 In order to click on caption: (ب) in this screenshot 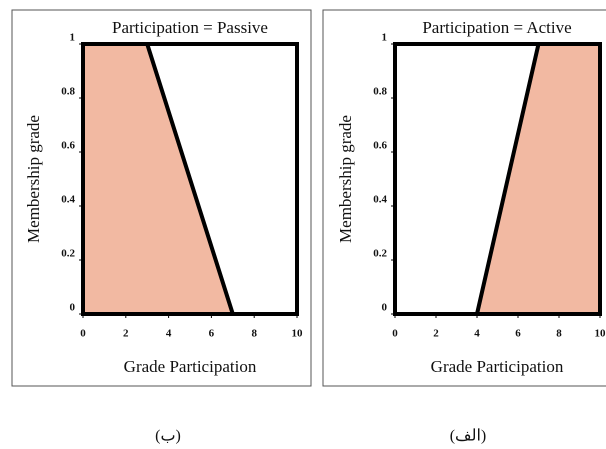, I will do `click(168, 436)`.